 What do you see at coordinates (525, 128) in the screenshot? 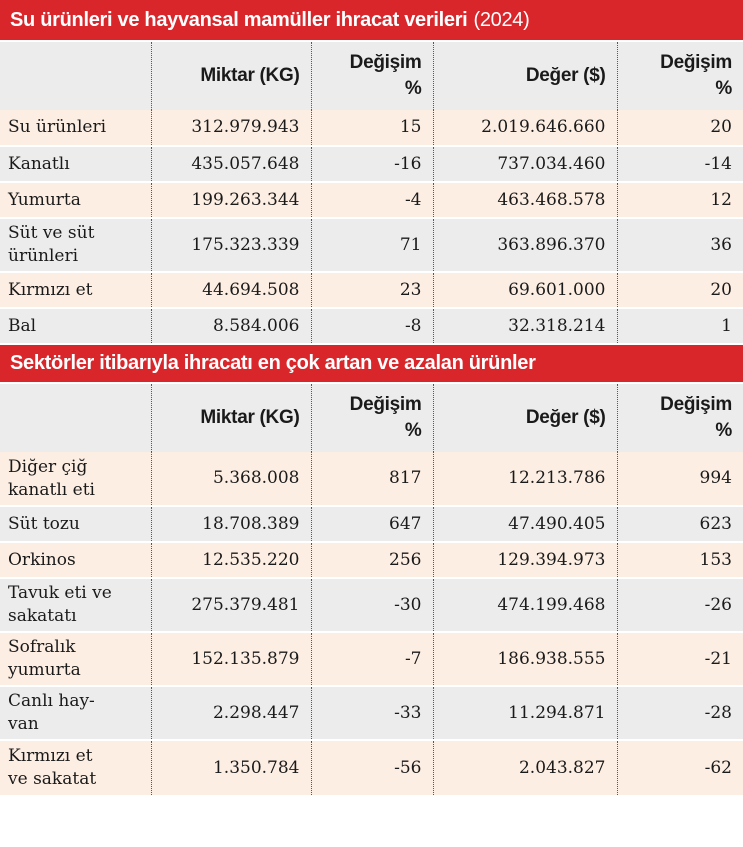
I see `deger-cell: 2.019.646.660` at bounding box center [525, 128].